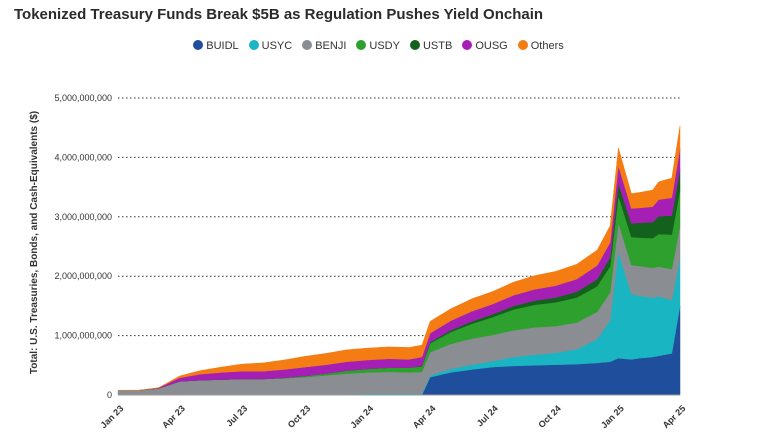 This screenshot has width=757, height=435. I want to click on legend-label: USDY, so click(384, 46).